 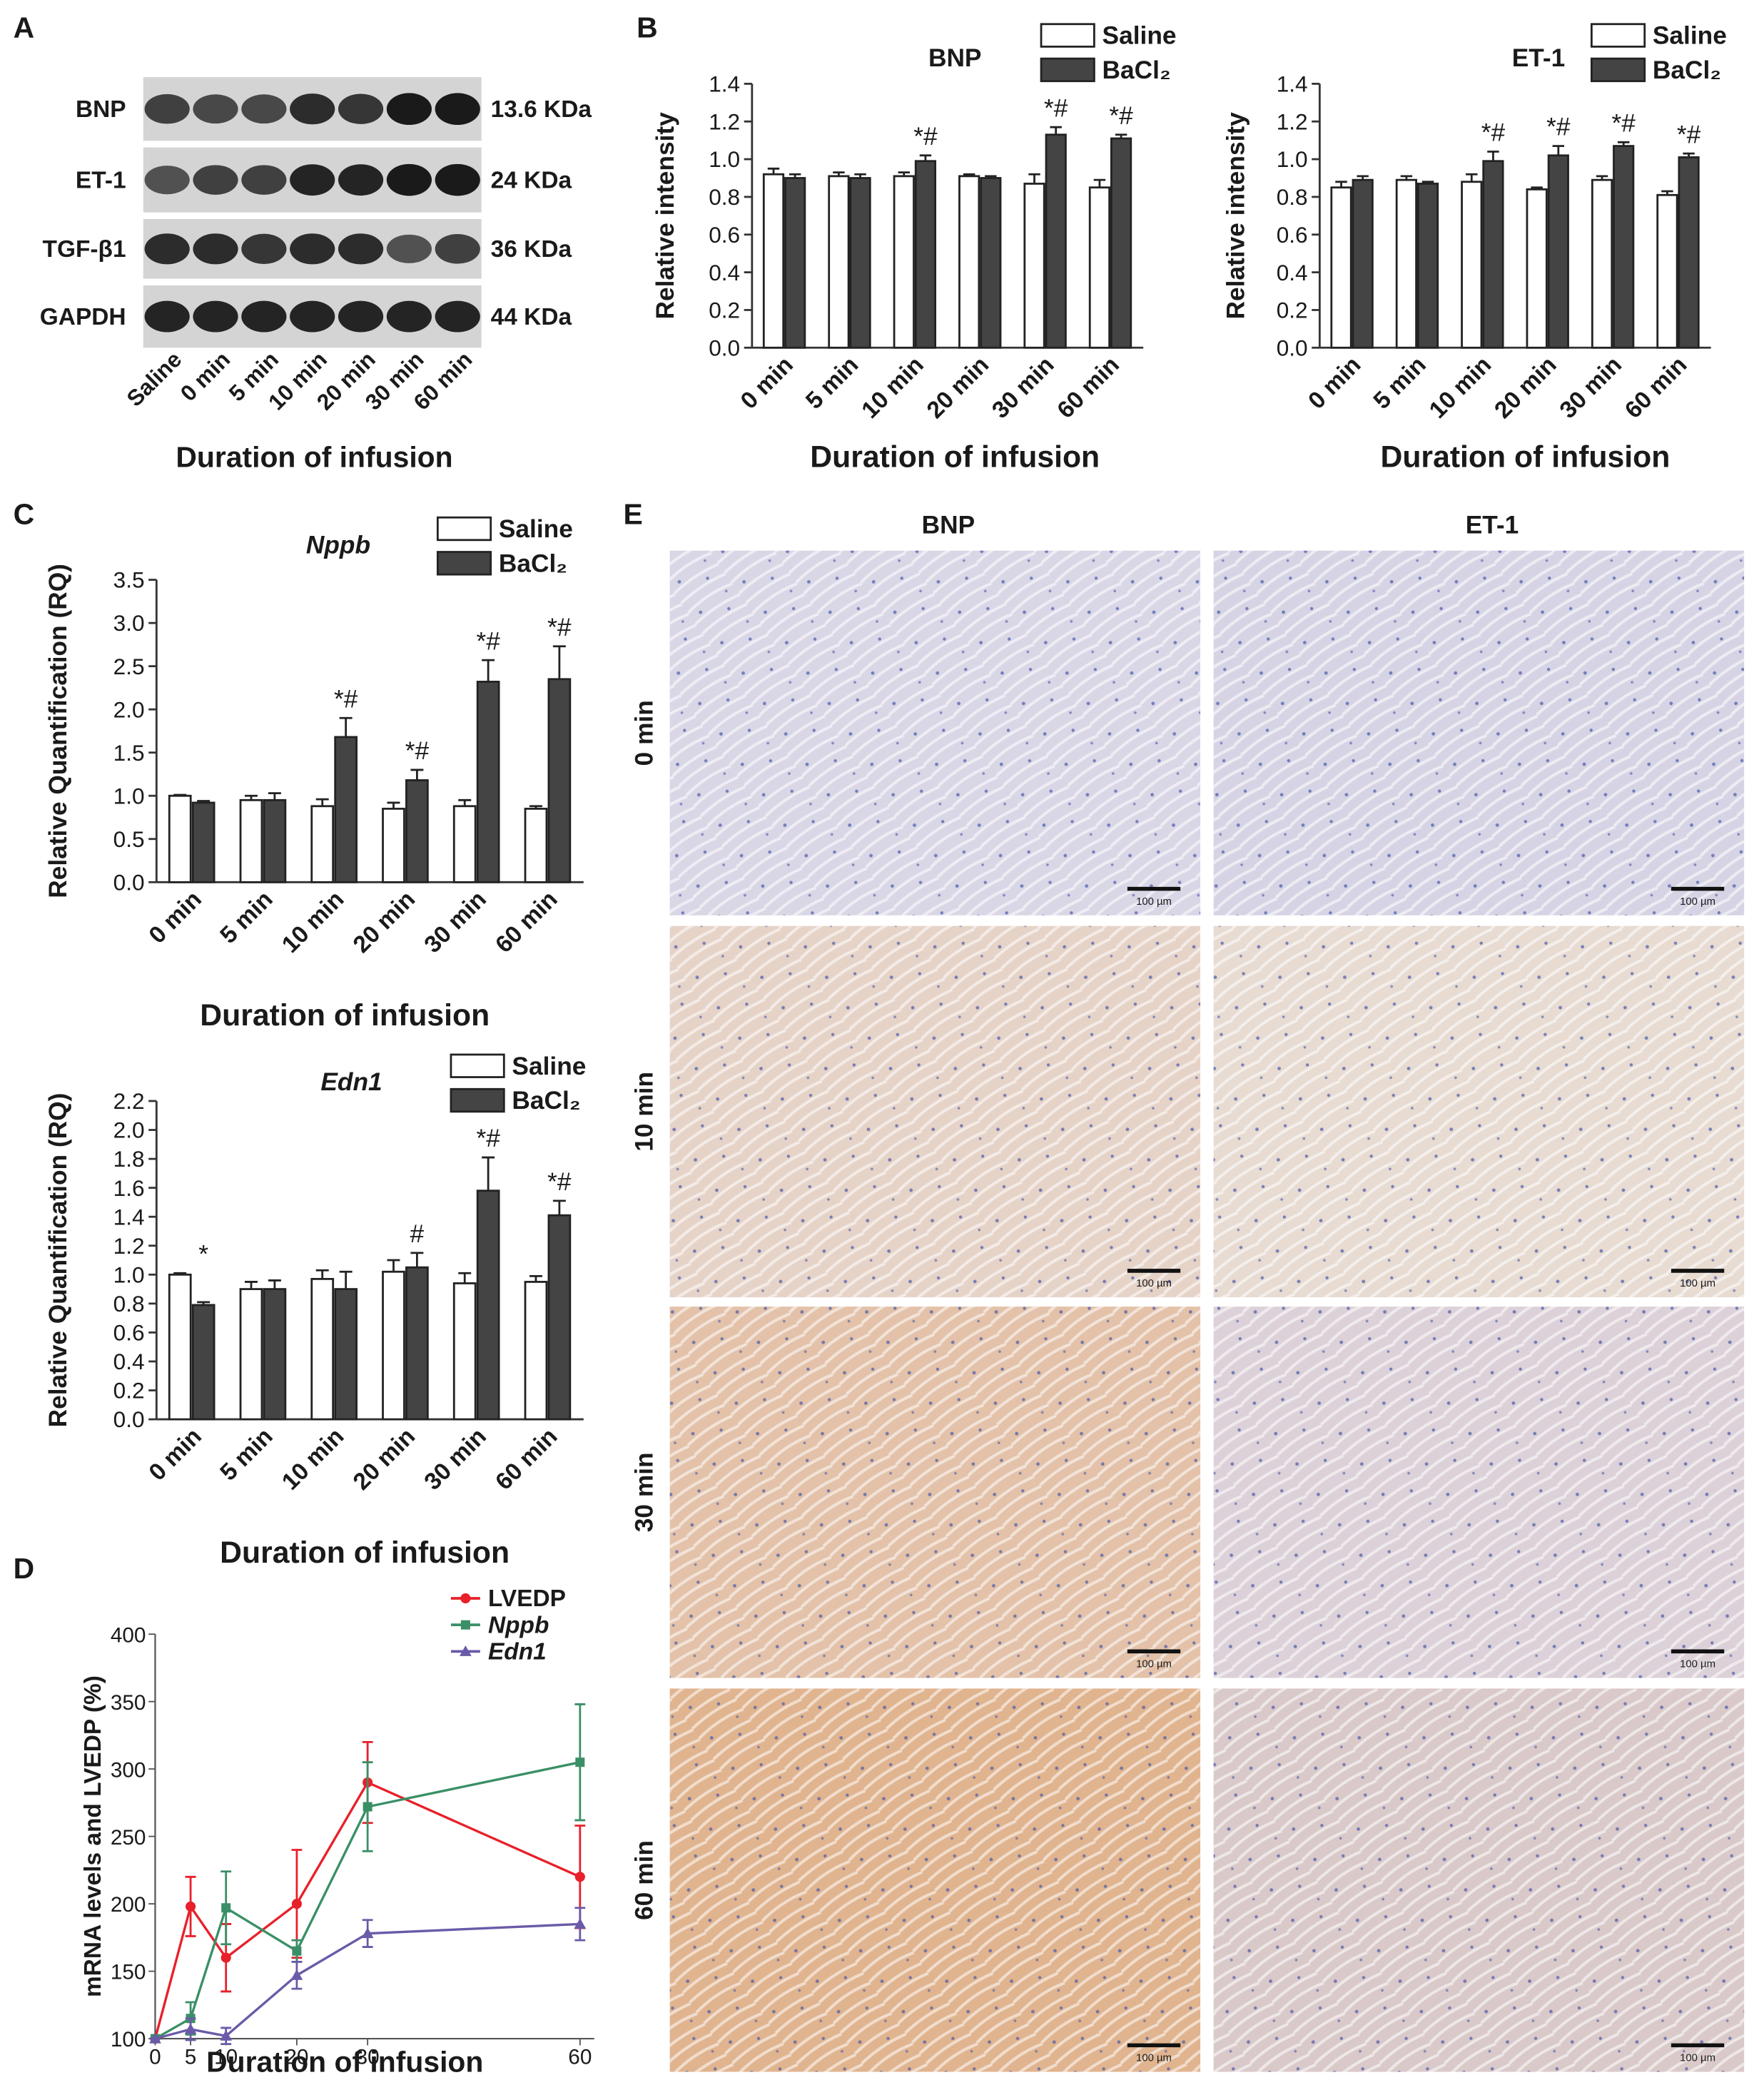 What do you see at coordinates (768, 383) in the screenshot?
I see `x-tick-label: 0 min` at bounding box center [768, 383].